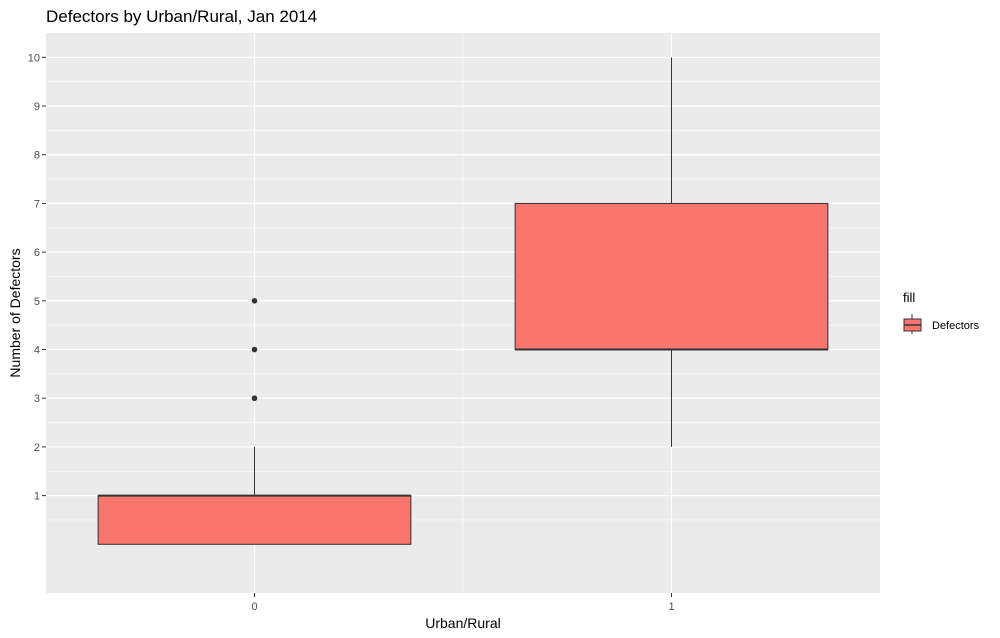 This screenshot has width=1000, height=638. Describe the element at coordinates (37, 253) in the screenshot. I see `y-tick-label: 6` at that location.